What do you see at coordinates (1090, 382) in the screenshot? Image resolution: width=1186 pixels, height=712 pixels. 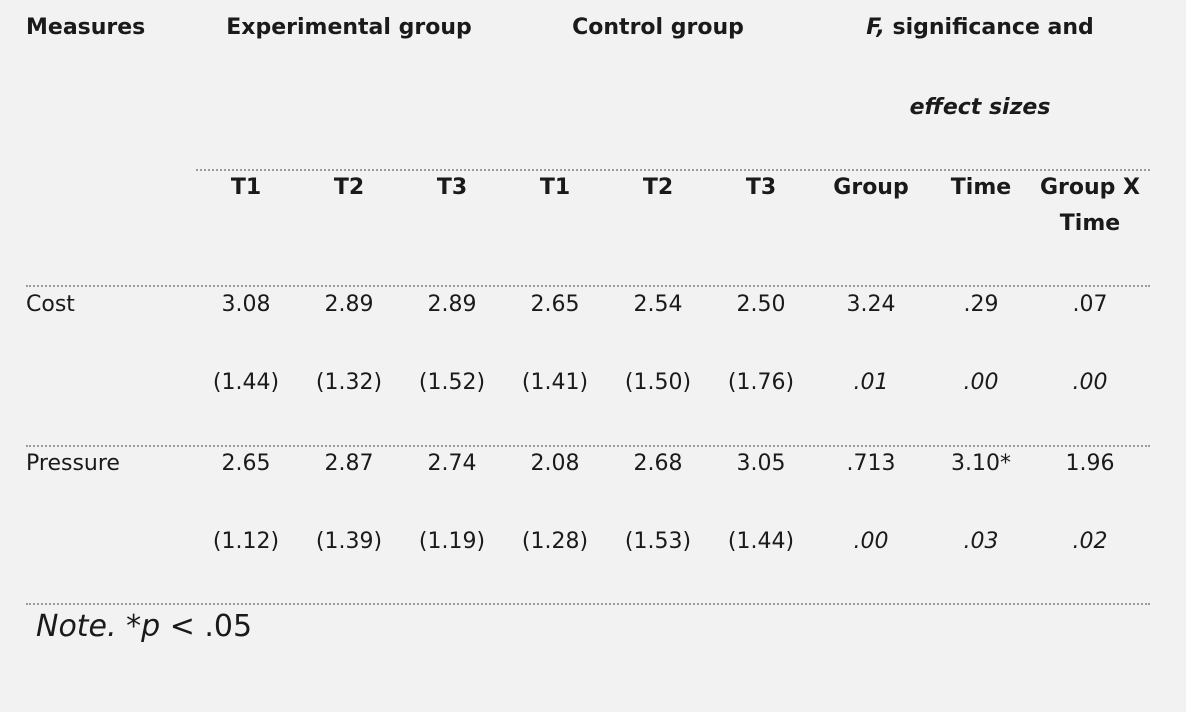 I see `cost-effect-group-x-time: .00` at bounding box center [1090, 382].